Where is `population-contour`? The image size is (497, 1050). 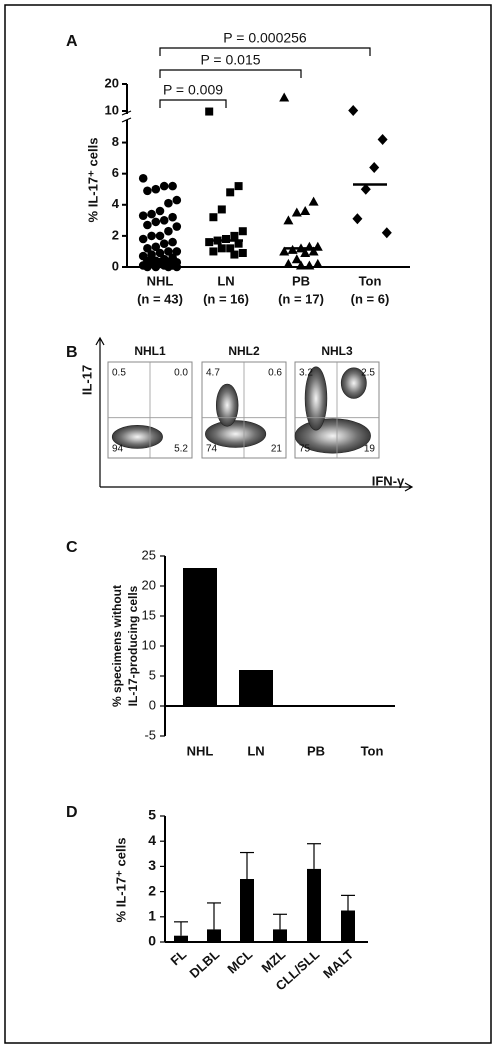
population-contour is located at coordinates (236, 434).